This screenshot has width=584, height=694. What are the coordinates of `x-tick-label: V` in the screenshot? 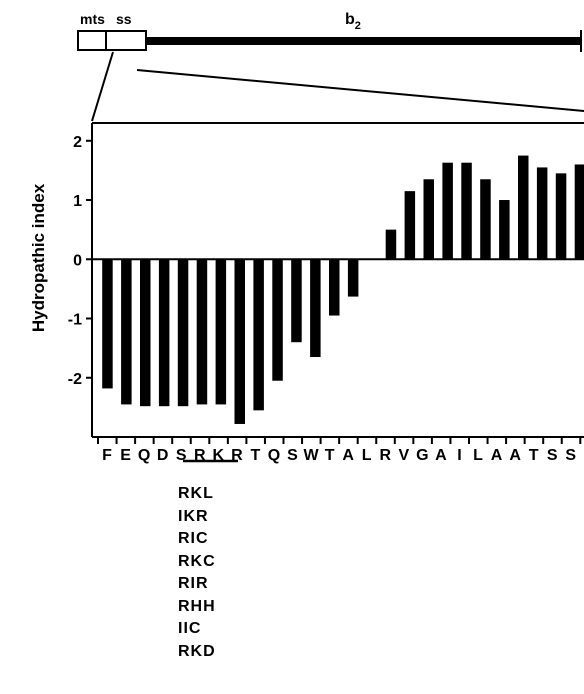 It's located at (403, 455).